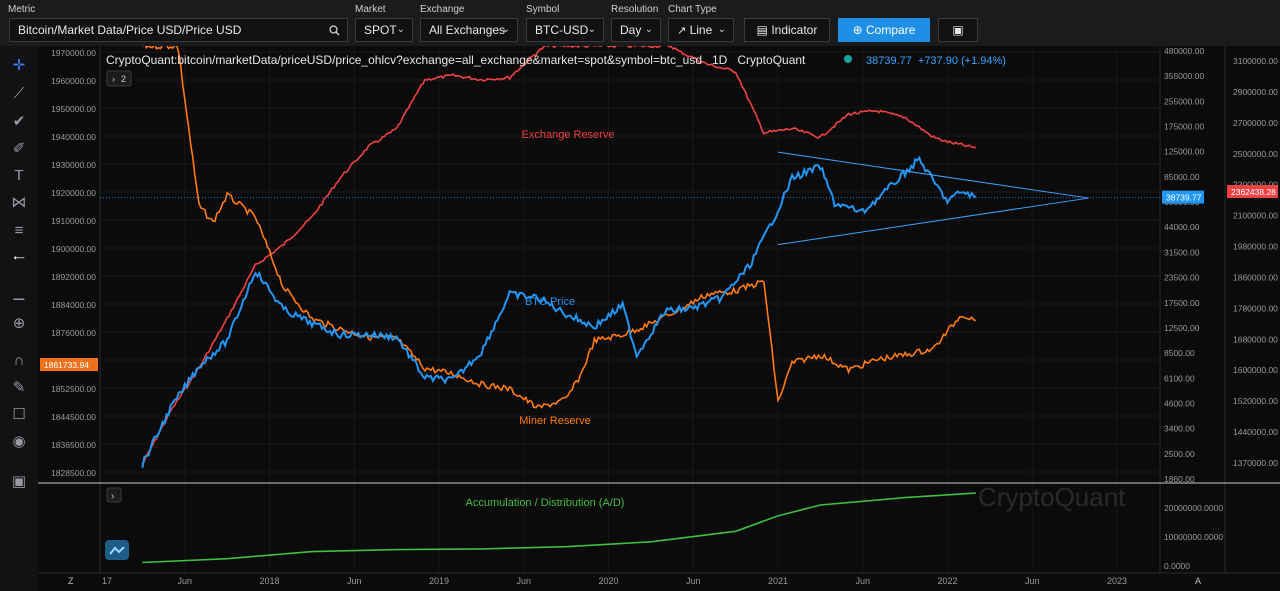 The height and width of the screenshot is (591, 1280). Describe the element at coordinates (1182, 303) in the screenshot. I see `price-axis-tick: 17500.00` at that location.